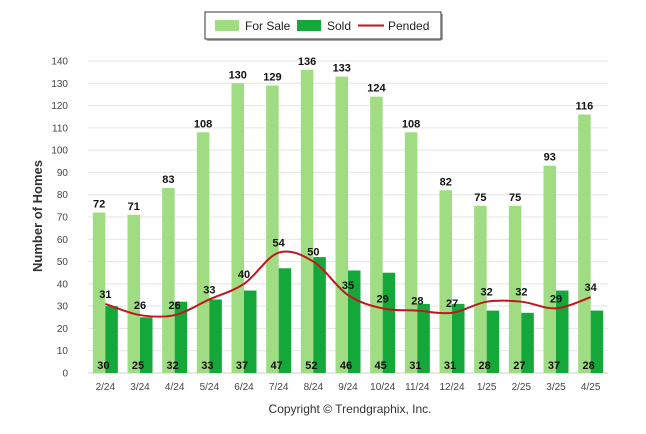 The height and width of the screenshot is (434, 646). What do you see at coordinates (209, 290) in the screenshot?
I see `label-pended: 33` at bounding box center [209, 290].